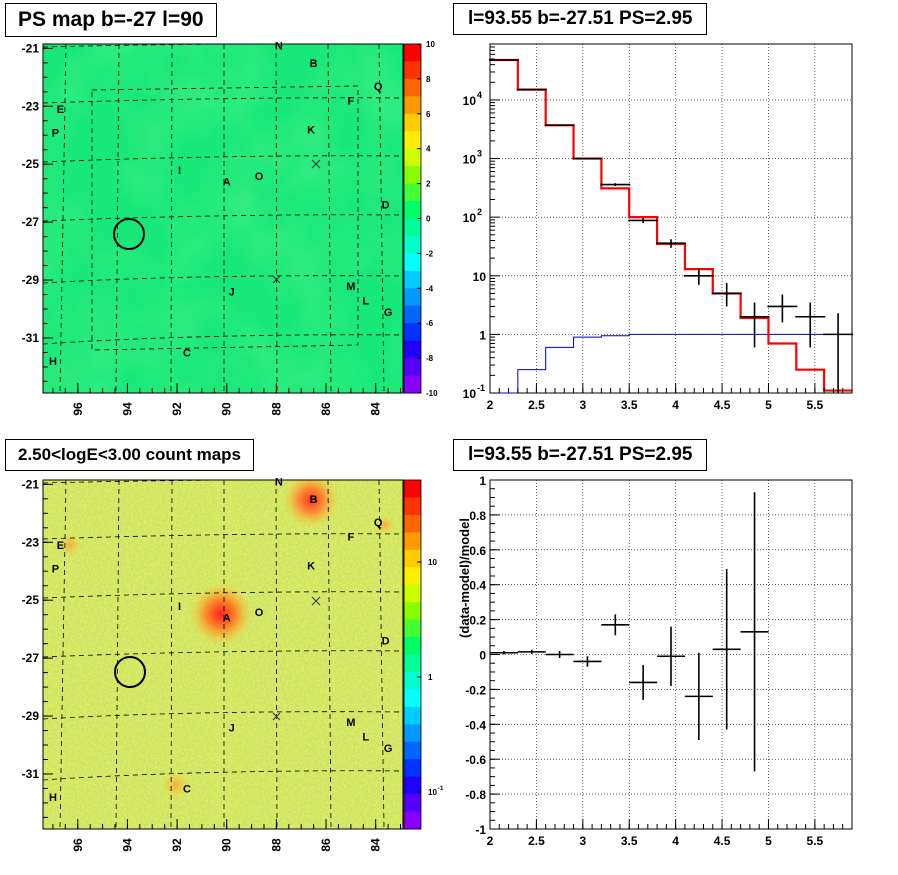 The width and height of the screenshot is (898, 875). I want to click on count-map-source-label: A, so click(227, 619).